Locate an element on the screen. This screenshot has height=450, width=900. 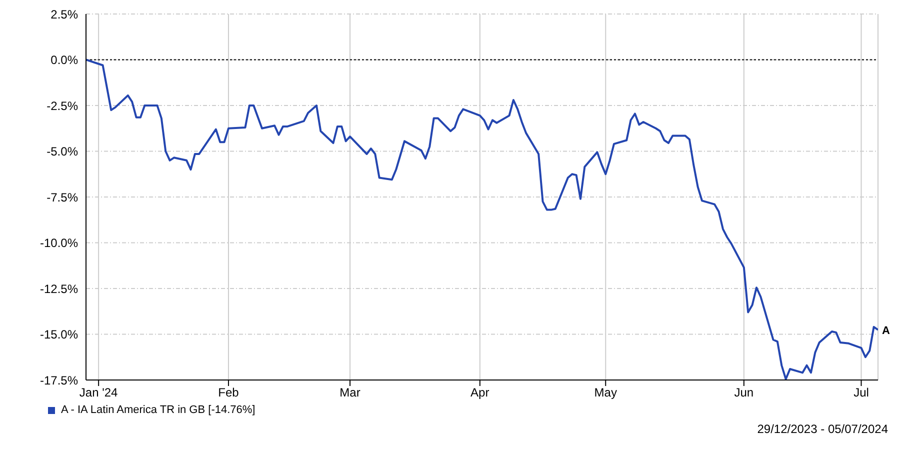
x-tick-label: Jul is located at coordinates (861, 393).